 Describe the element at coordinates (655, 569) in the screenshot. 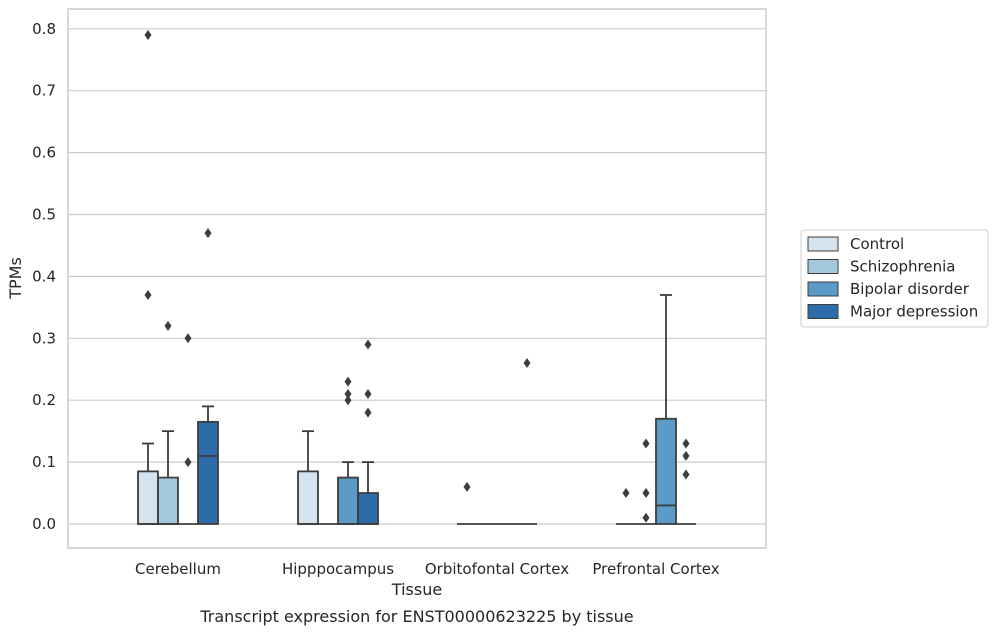

I see `x-tick-label: Prefrontal Cortex` at that location.